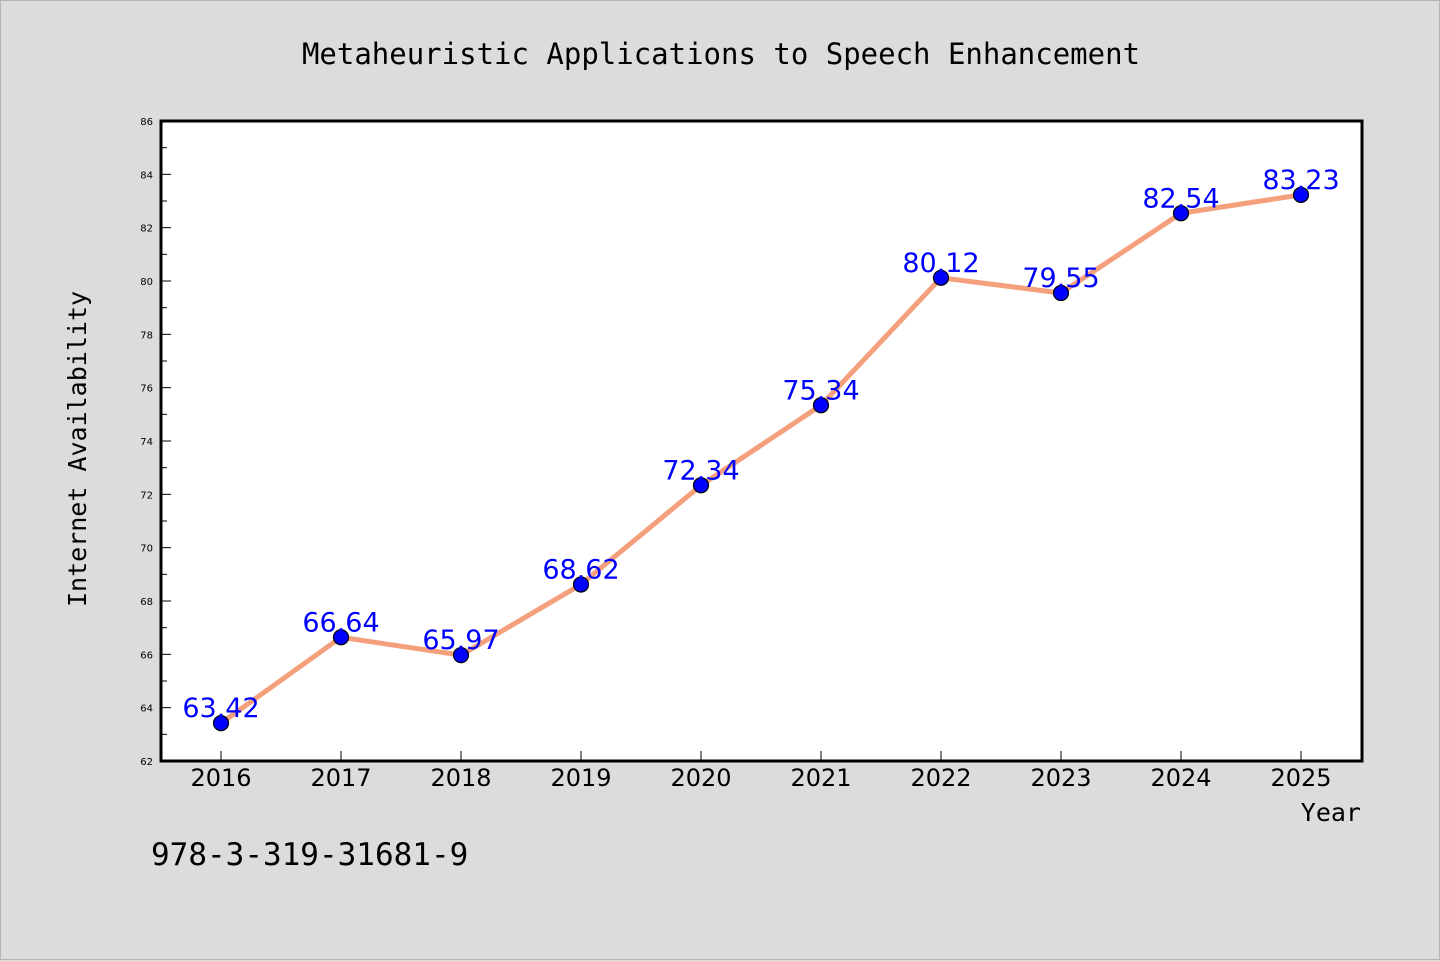 The image size is (1440, 961). What do you see at coordinates (146, 175) in the screenshot?
I see `y-tick-label: 84` at bounding box center [146, 175].